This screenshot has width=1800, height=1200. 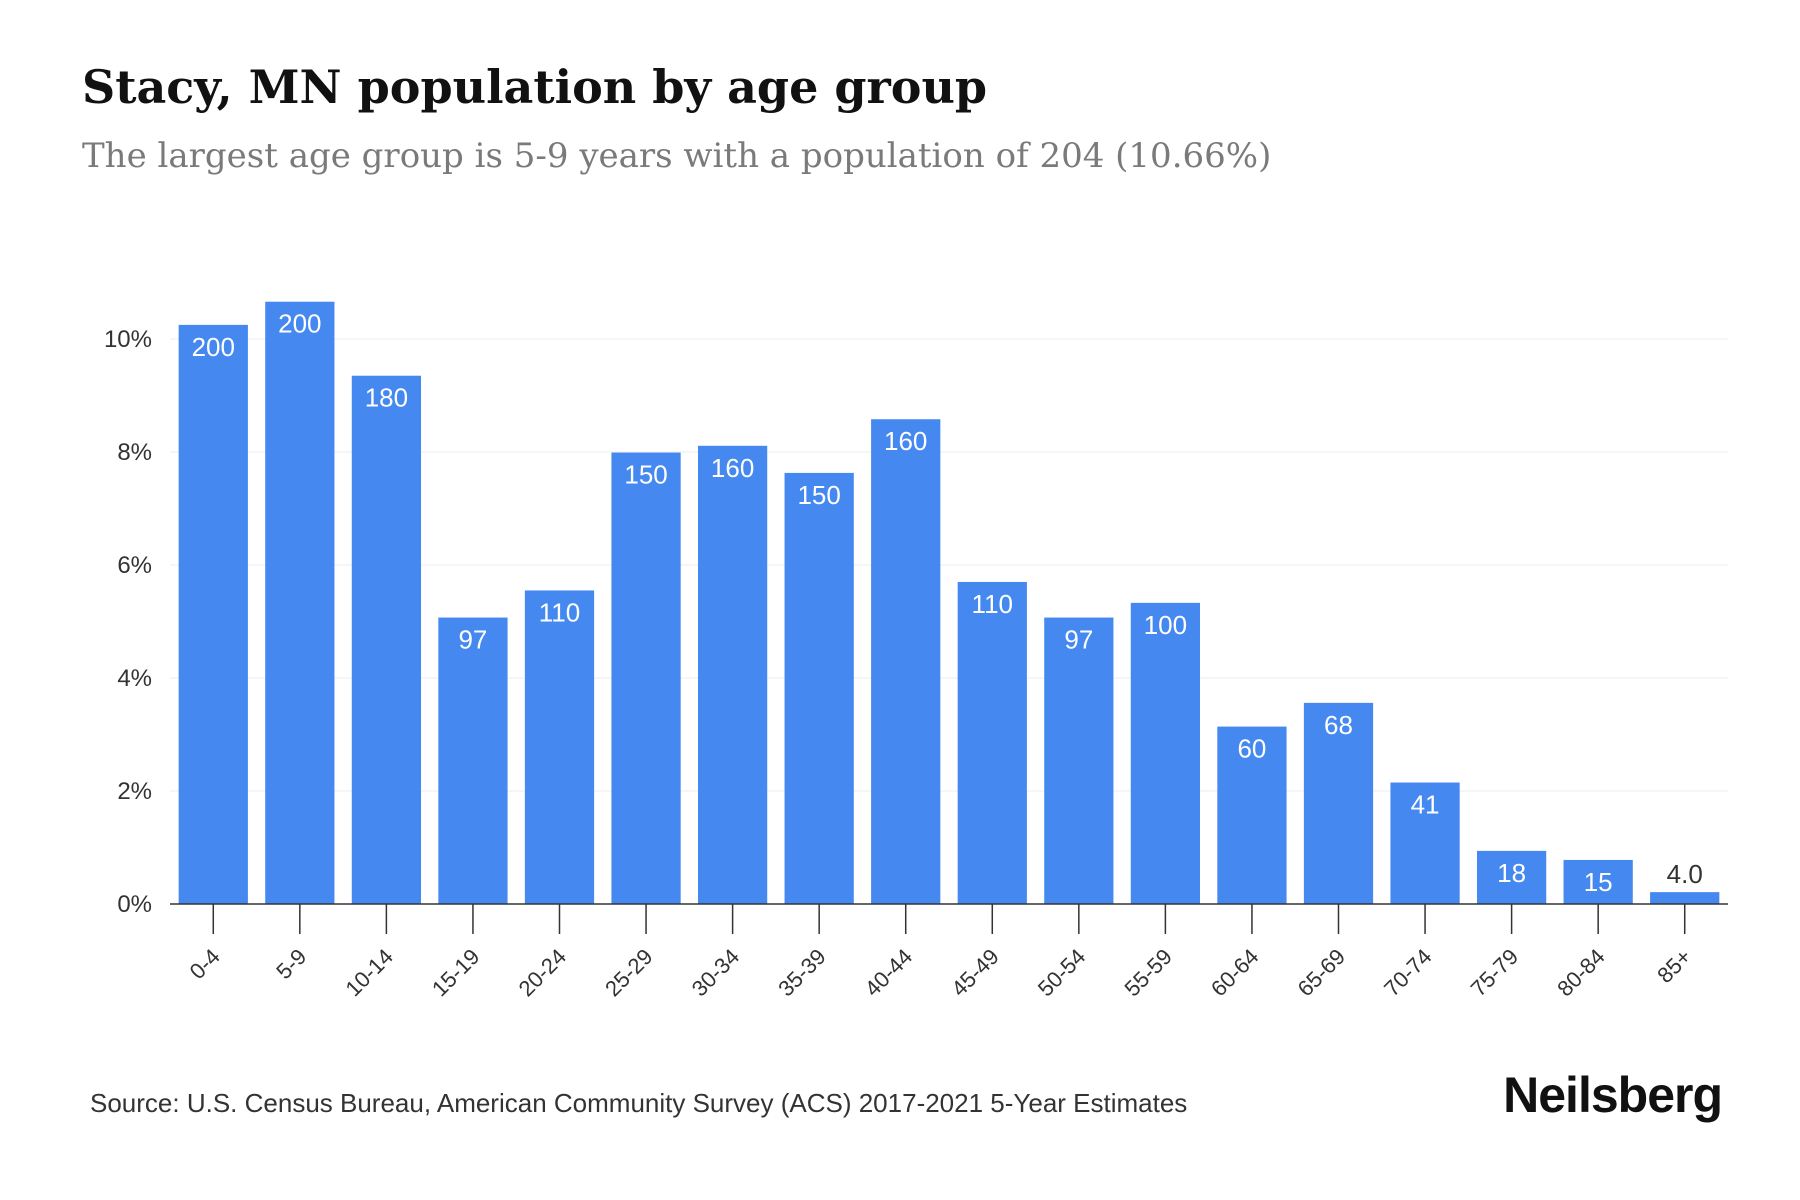 What do you see at coordinates (1147, 972) in the screenshot?
I see `x-tick-label: 55-59` at bounding box center [1147, 972].